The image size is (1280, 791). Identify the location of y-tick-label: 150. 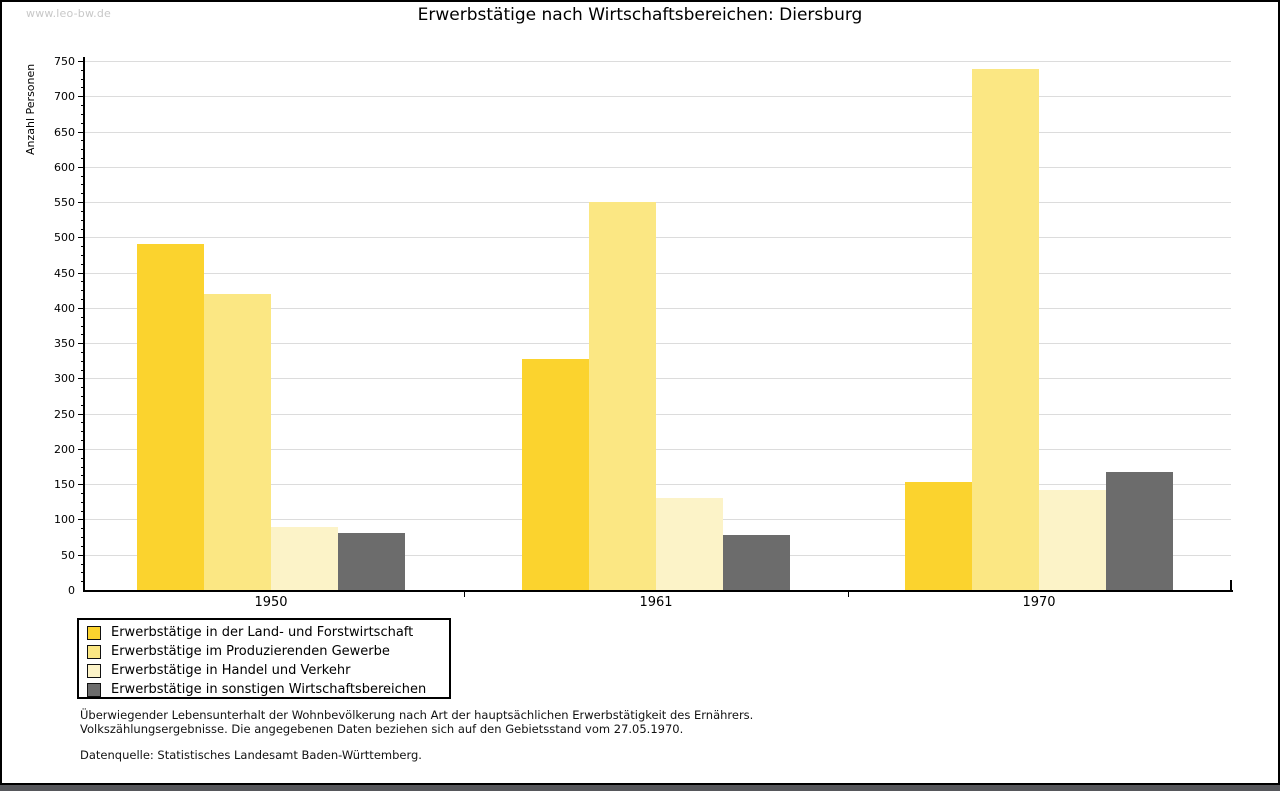
(64, 485).